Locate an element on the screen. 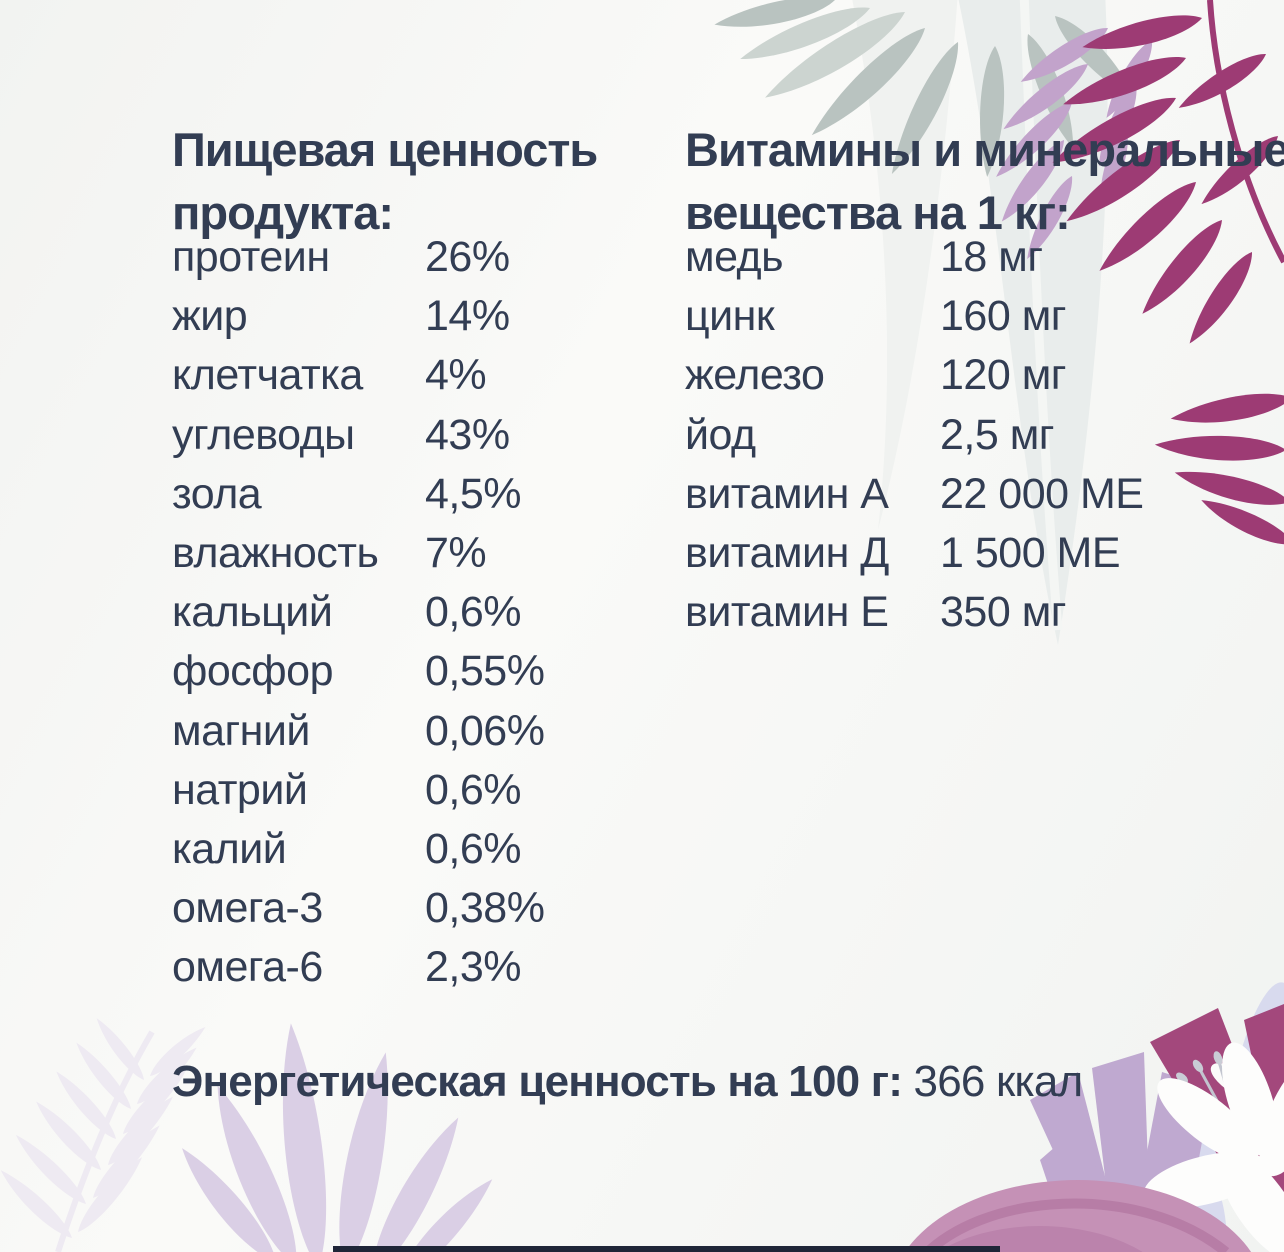 The image size is (1284, 1252). table-row: протеин 26% is located at coordinates (422, 257).